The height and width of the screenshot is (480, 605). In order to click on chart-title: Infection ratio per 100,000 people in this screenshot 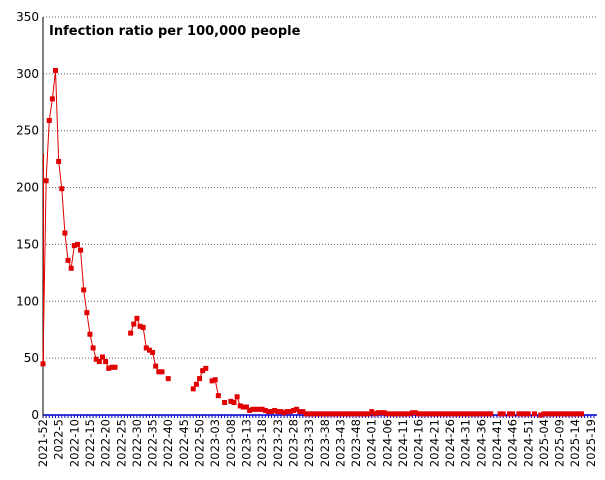, I will do `click(175, 31)`.